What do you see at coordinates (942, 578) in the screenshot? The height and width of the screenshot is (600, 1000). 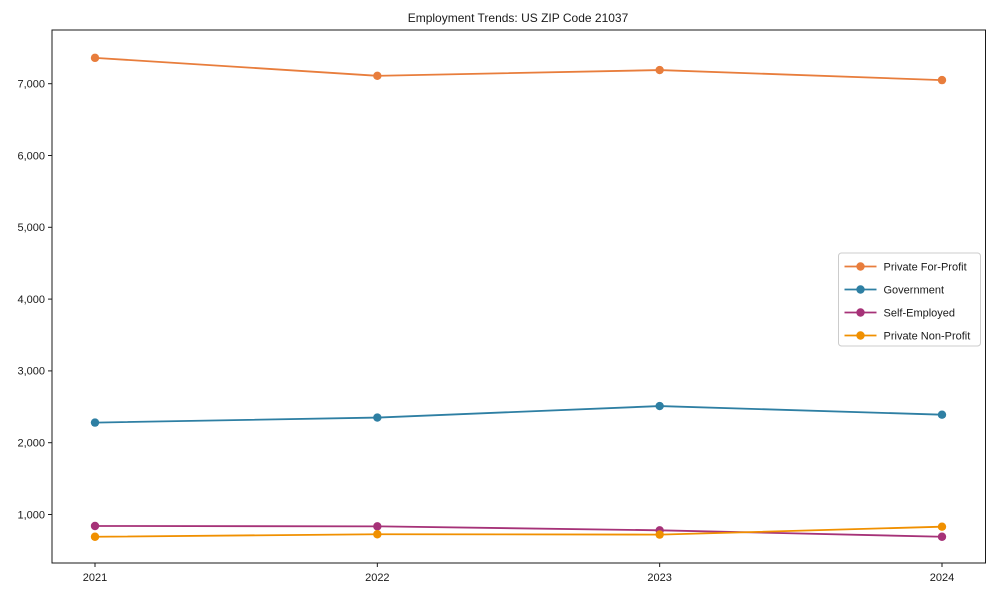 I see `x-tick-label: 2024` at bounding box center [942, 578].